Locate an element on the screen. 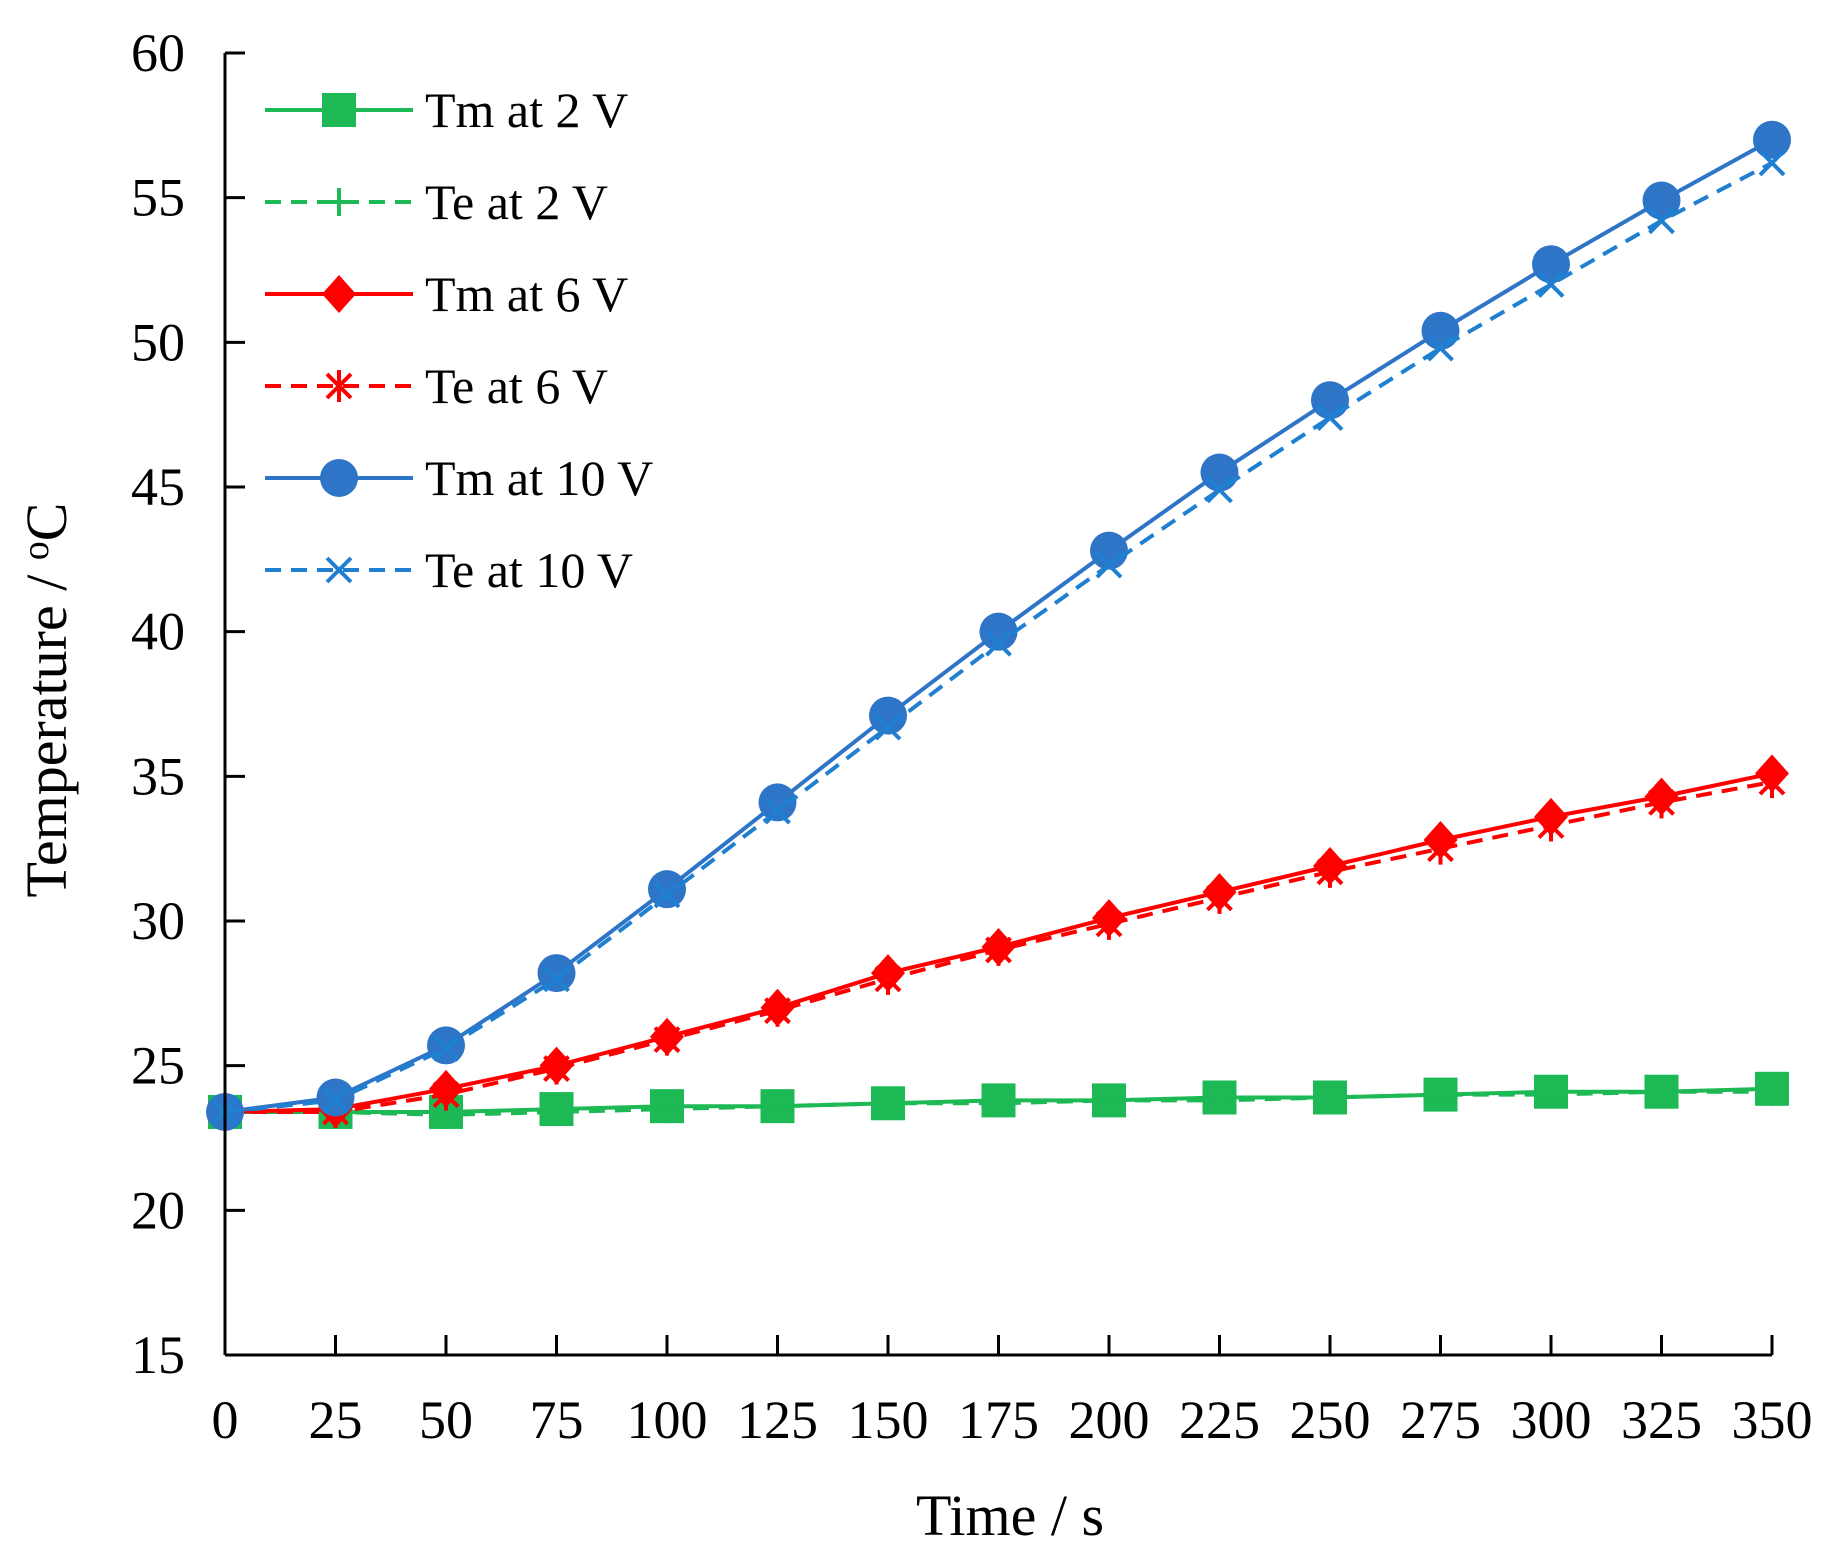 This screenshot has width=1839, height=1550. legend-entry: Tm at 10 V is located at coordinates (459, 478).